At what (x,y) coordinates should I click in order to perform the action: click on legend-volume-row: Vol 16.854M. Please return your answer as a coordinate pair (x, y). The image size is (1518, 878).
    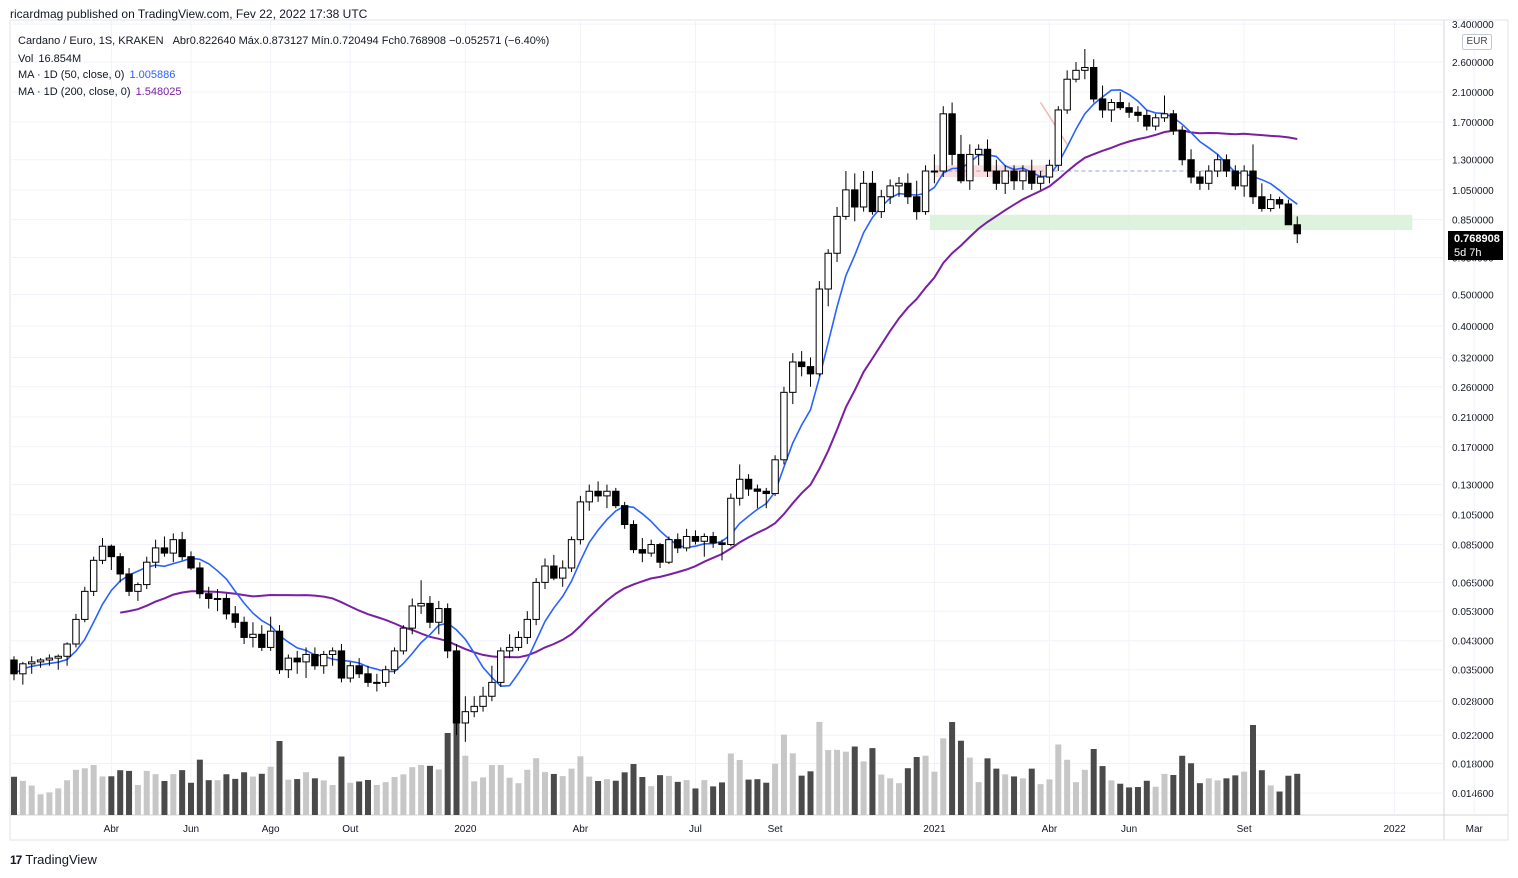
    Looking at the image, I should click on (49, 59).